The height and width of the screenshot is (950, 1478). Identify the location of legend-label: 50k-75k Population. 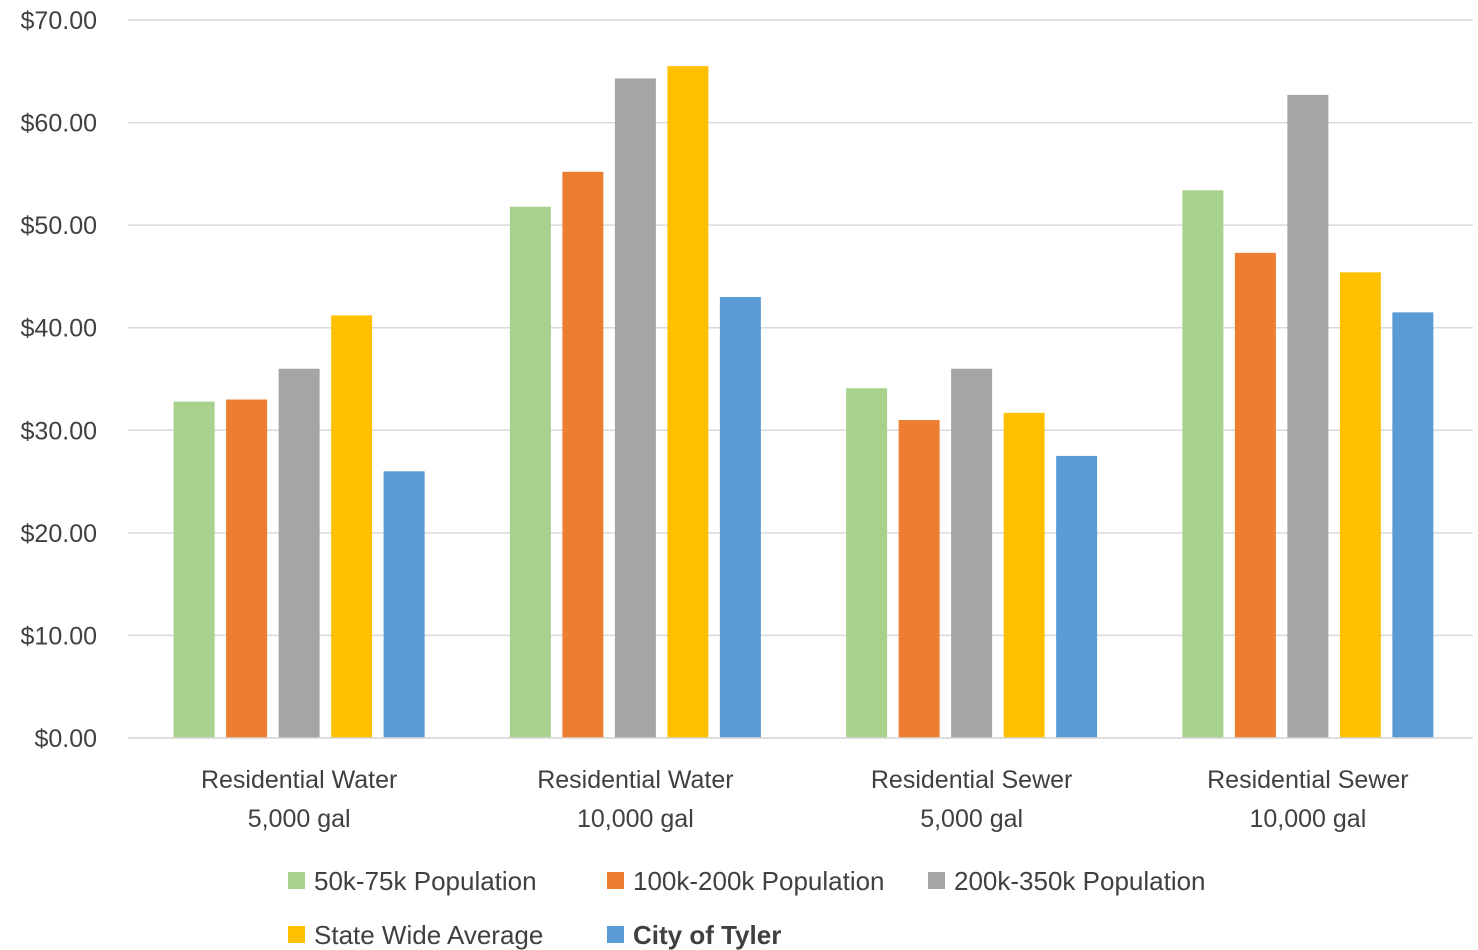
(425, 881).